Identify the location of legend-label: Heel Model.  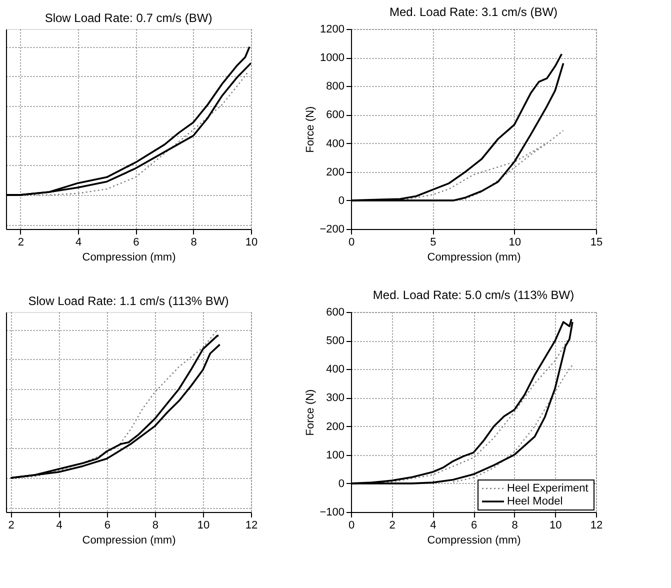
(535, 502).